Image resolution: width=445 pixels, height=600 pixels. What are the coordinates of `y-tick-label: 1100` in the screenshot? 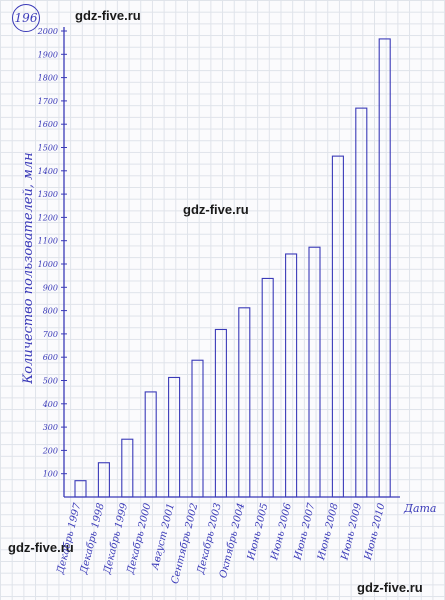 It's located at (48, 241).